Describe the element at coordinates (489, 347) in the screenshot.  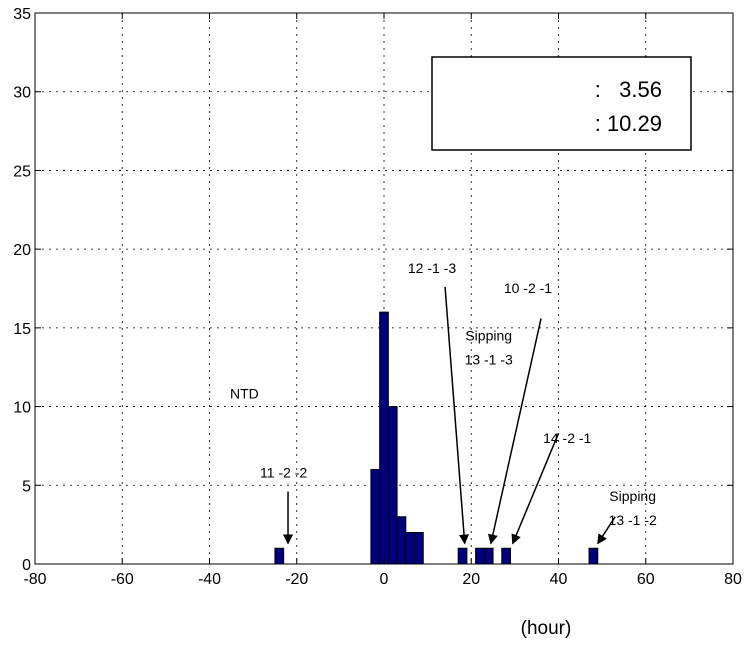
I see `annotation: Sipping 13 -1 -3` at that location.